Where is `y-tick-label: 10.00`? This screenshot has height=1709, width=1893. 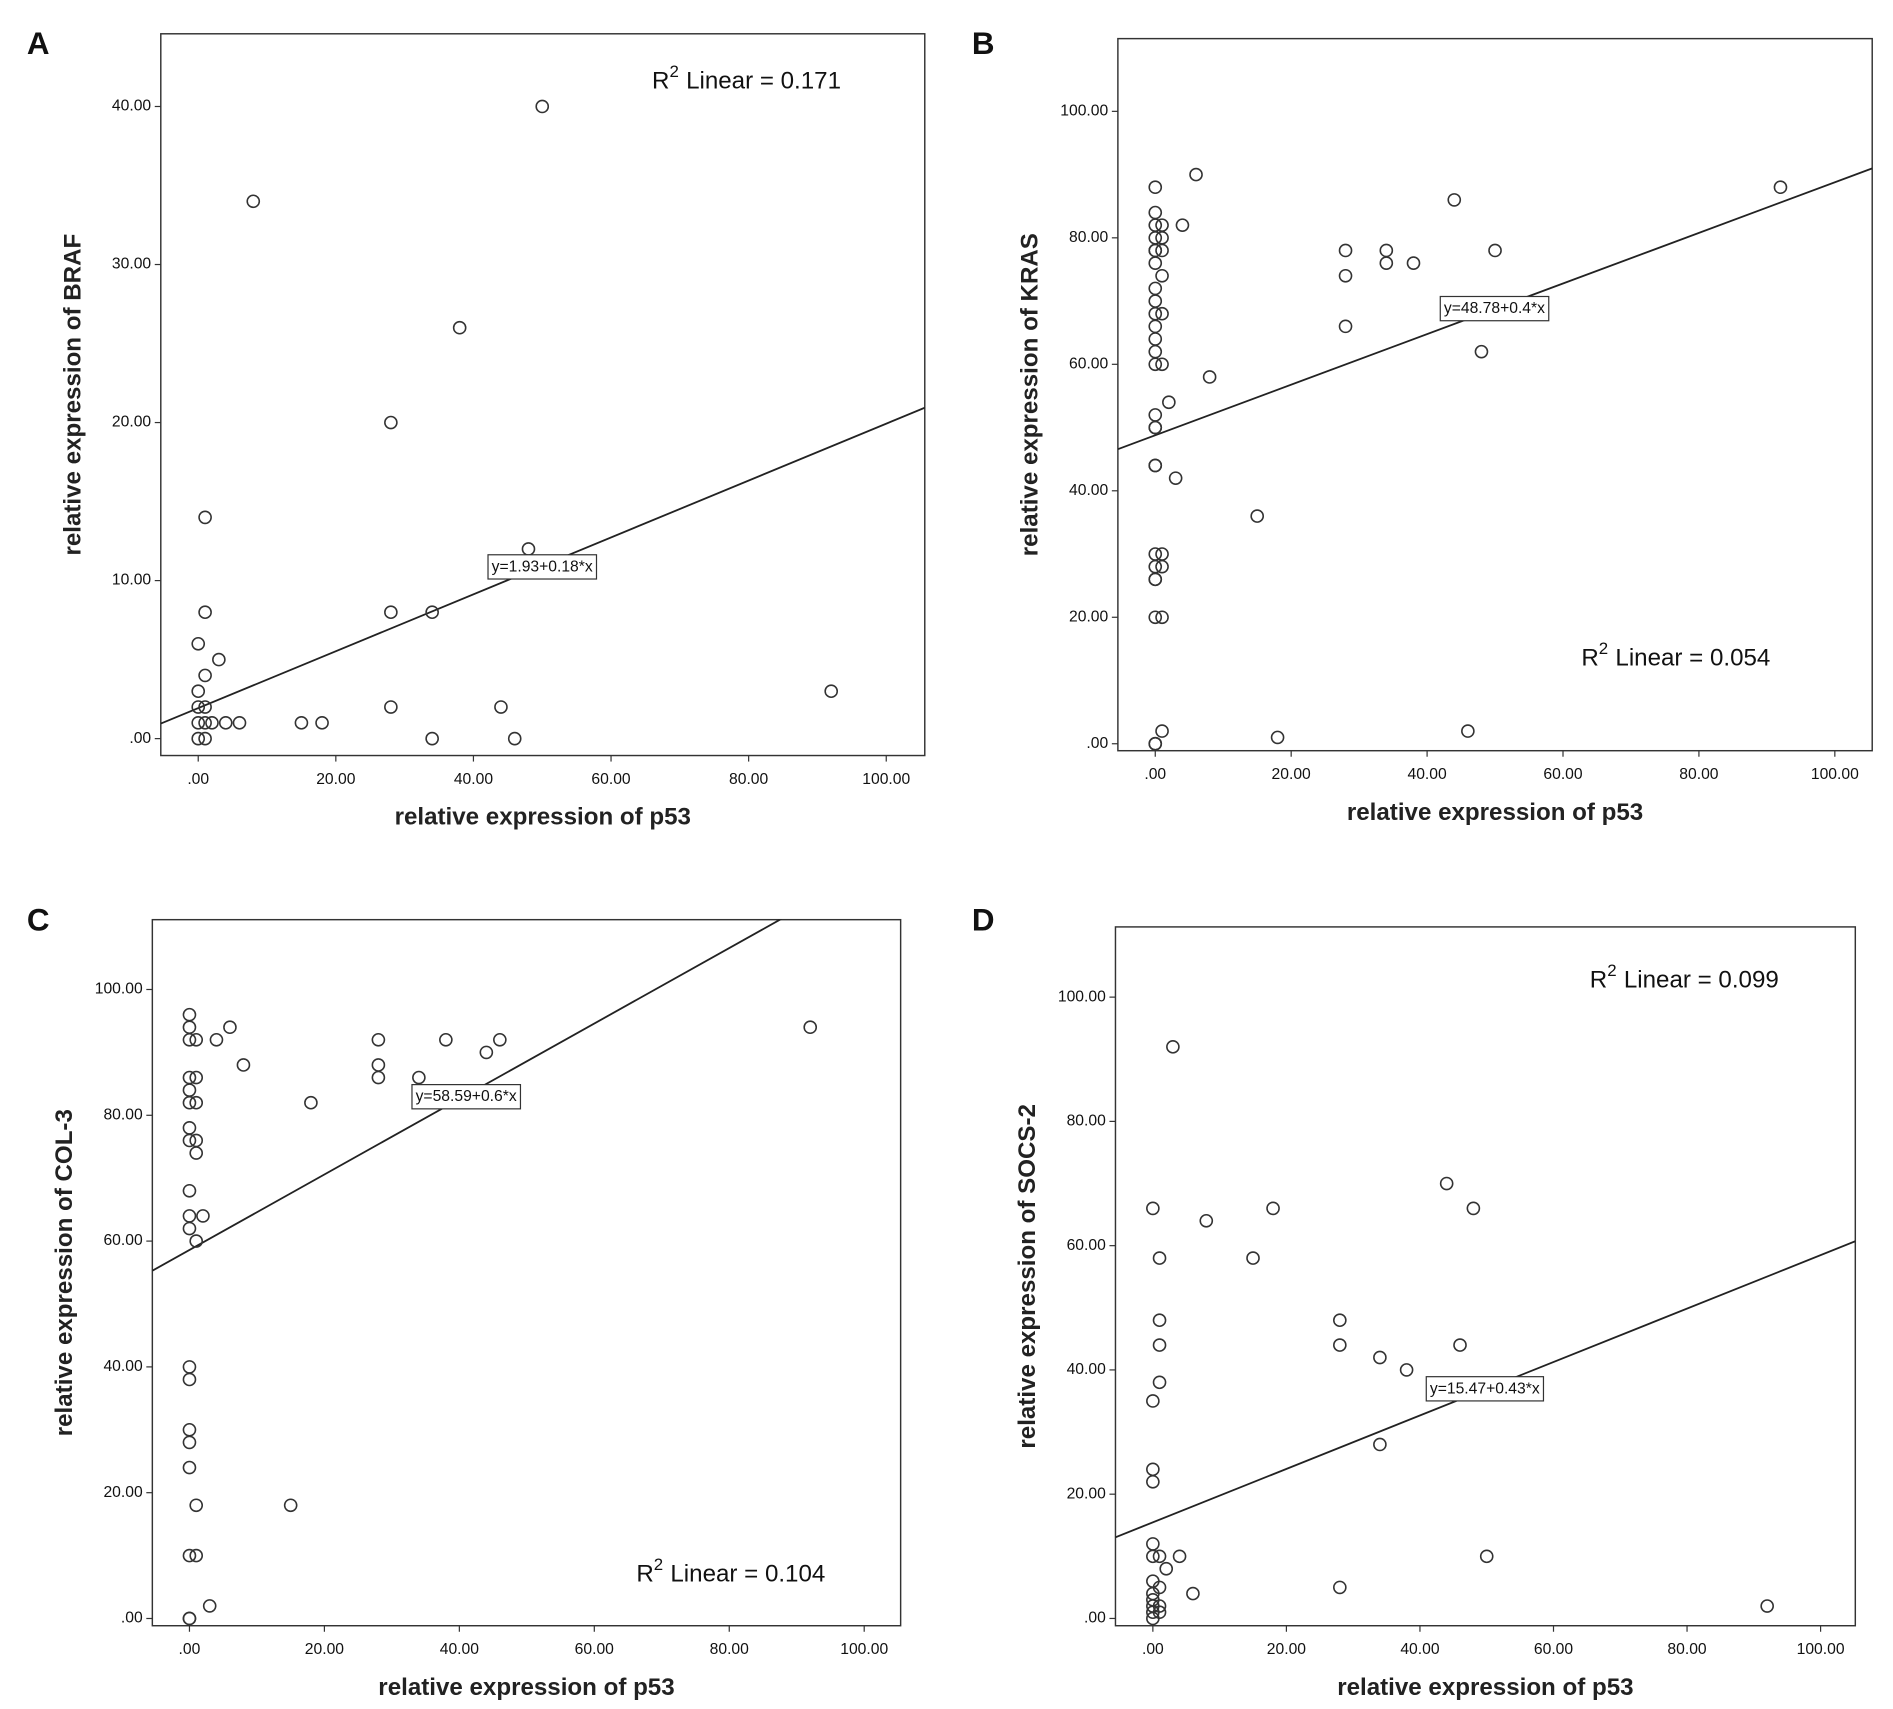
y-tick-label: 10.00 is located at coordinates (132, 580).